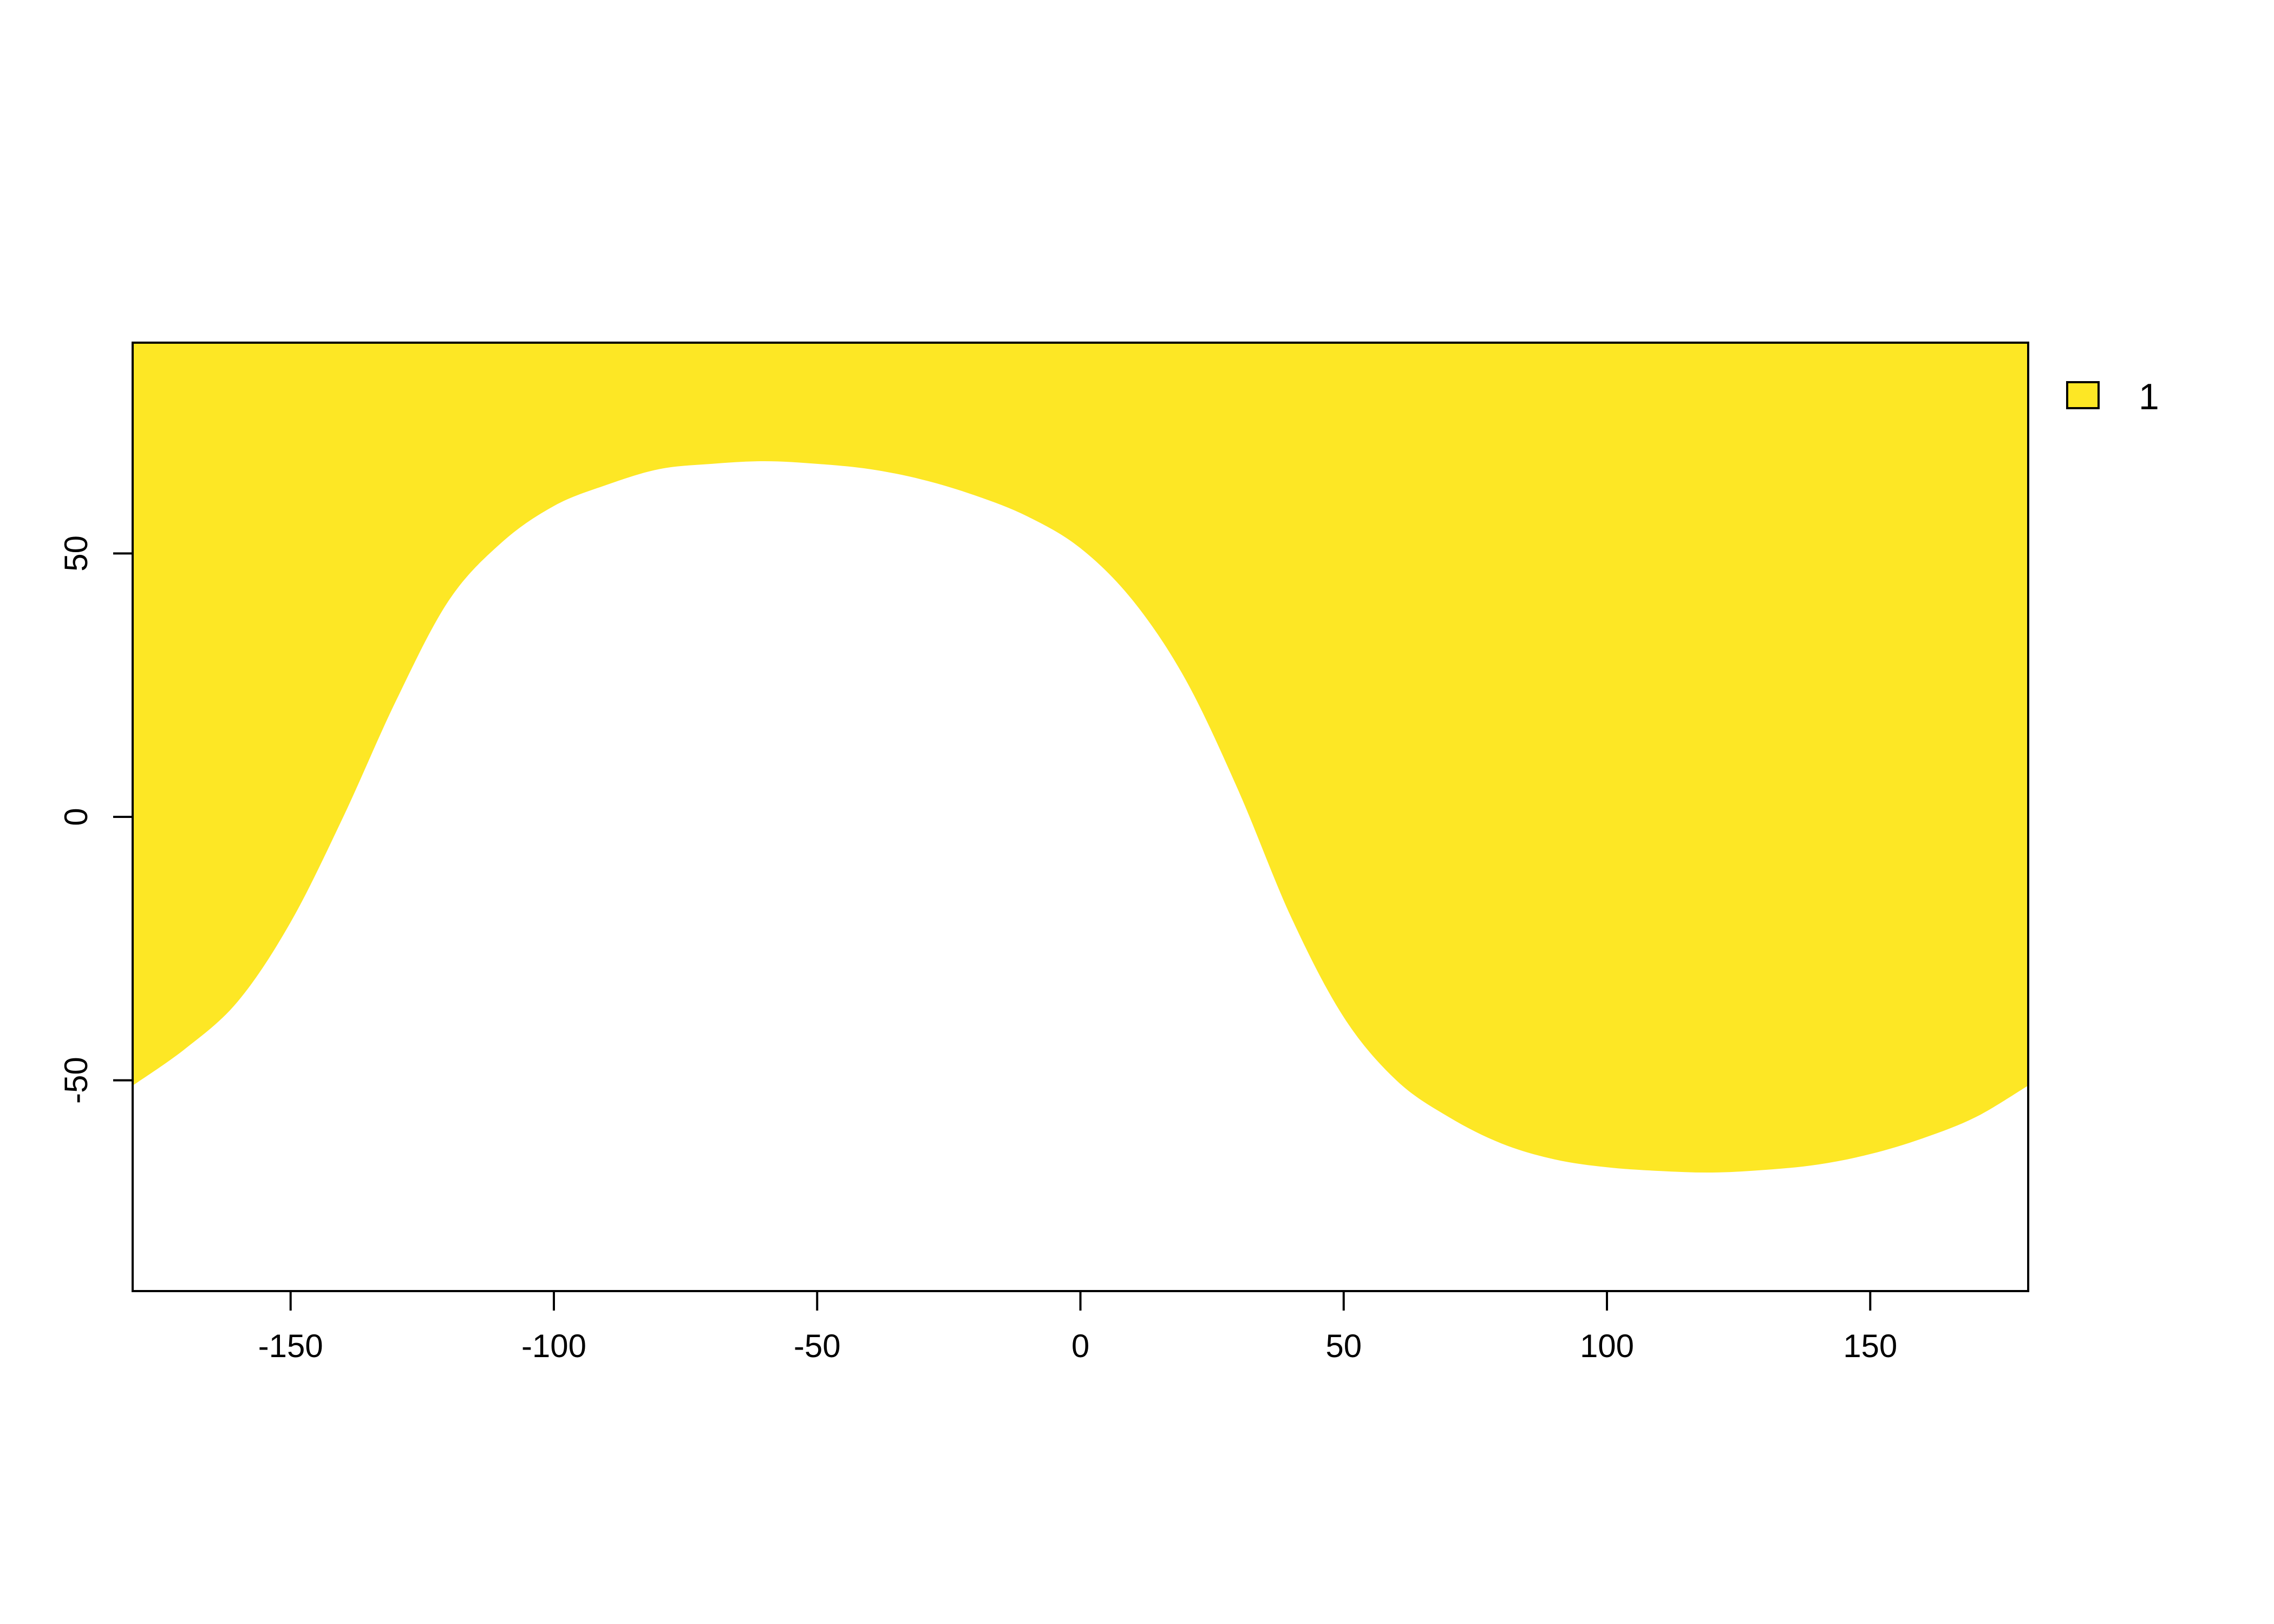 Image resolution: width=2274 pixels, height=1624 pixels. What do you see at coordinates (818, 1346) in the screenshot?
I see `x-tick-label: -50` at bounding box center [818, 1346].